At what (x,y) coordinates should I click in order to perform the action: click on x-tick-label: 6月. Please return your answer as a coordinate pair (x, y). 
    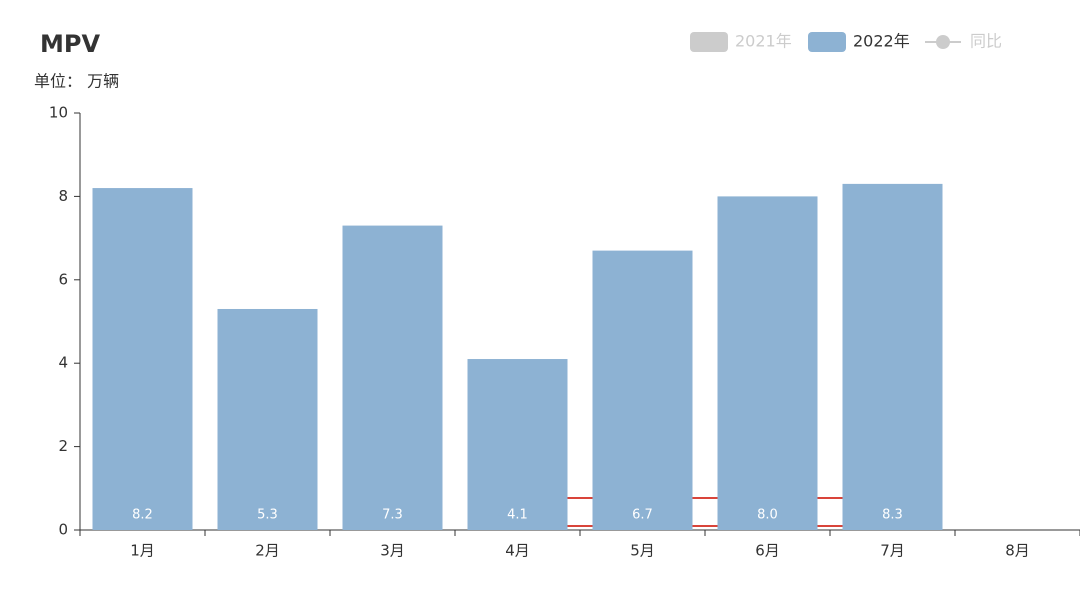
    Looking at the image, I should click on (767, 551).